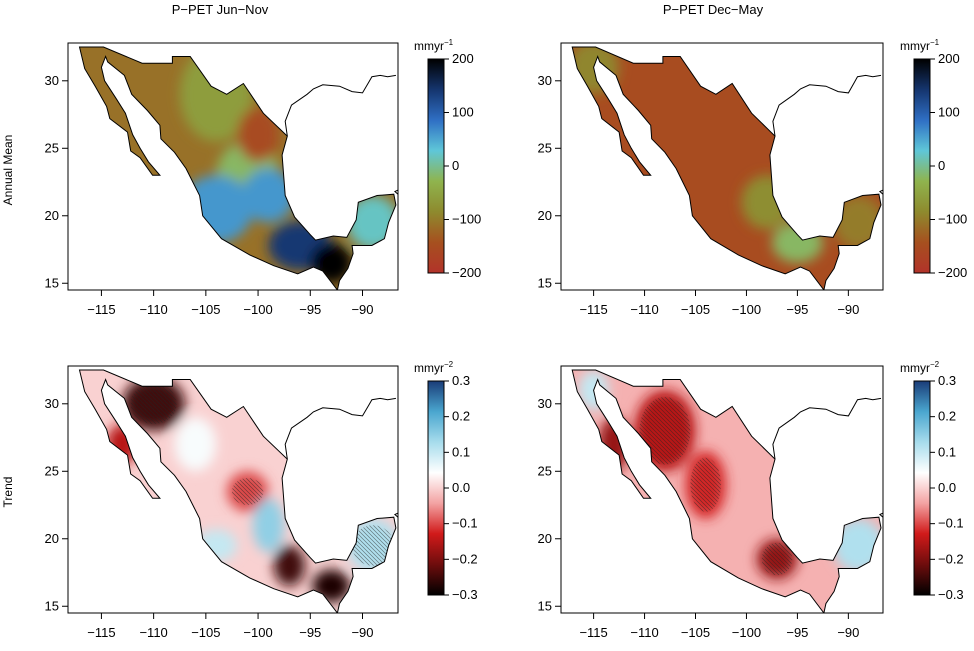  I want to click on row-label-annual-mean: Annual Mean, so click(8, 170).